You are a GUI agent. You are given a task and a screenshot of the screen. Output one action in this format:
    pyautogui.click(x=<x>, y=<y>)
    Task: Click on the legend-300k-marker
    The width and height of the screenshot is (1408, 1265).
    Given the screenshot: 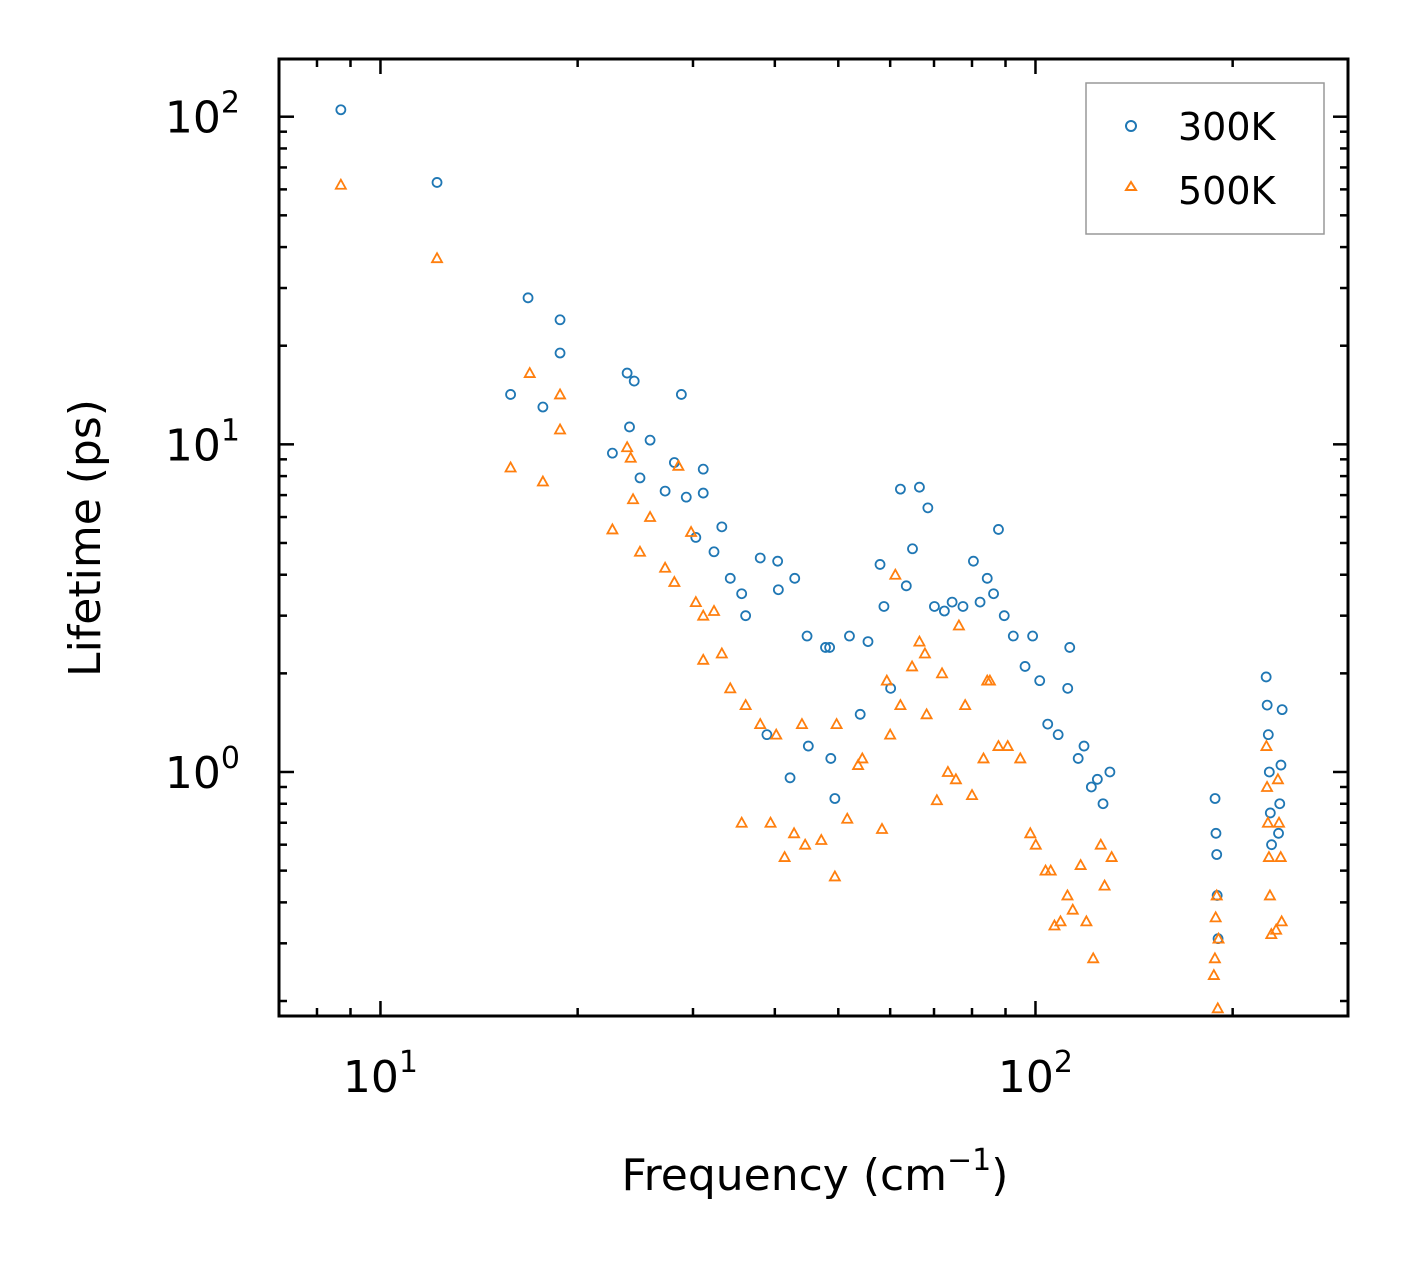 What is the action you would take?
    pyautogui.click(x=1131, y=126)
    